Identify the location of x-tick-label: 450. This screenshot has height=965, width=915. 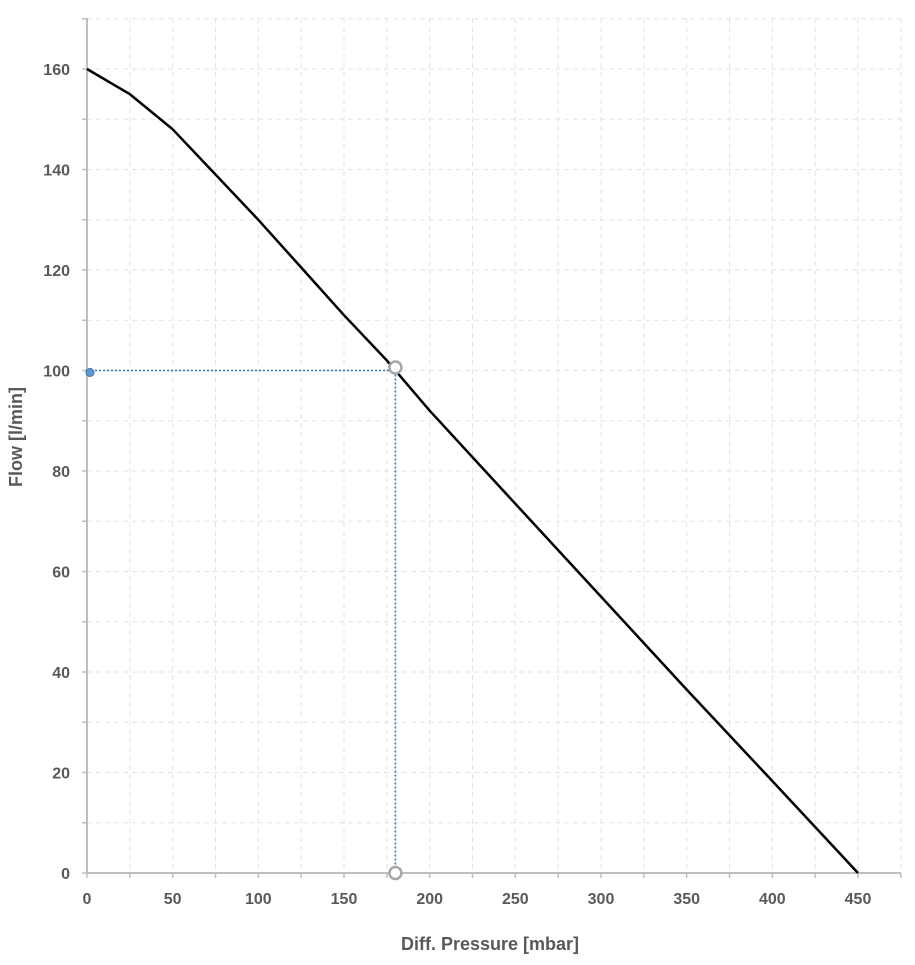
(858, 899).